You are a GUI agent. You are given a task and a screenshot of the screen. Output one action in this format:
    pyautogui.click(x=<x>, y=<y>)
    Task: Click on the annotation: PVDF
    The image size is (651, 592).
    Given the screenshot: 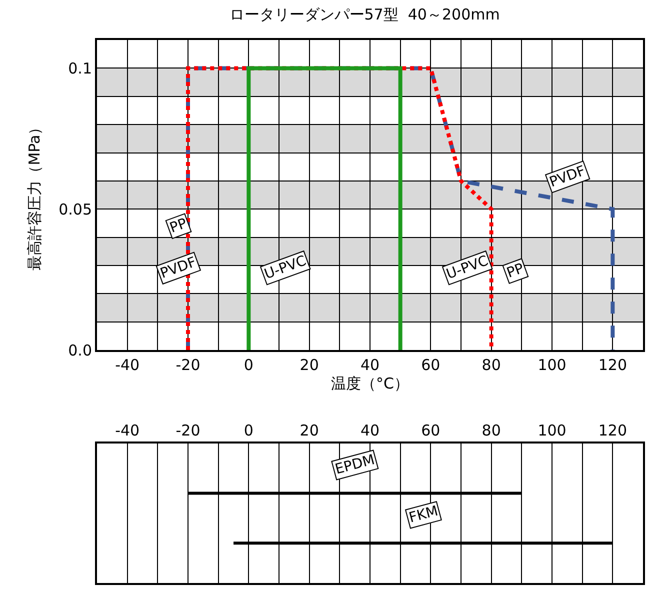 What is the action you would take?
    pyautogui.click(x=178, y=268)
    